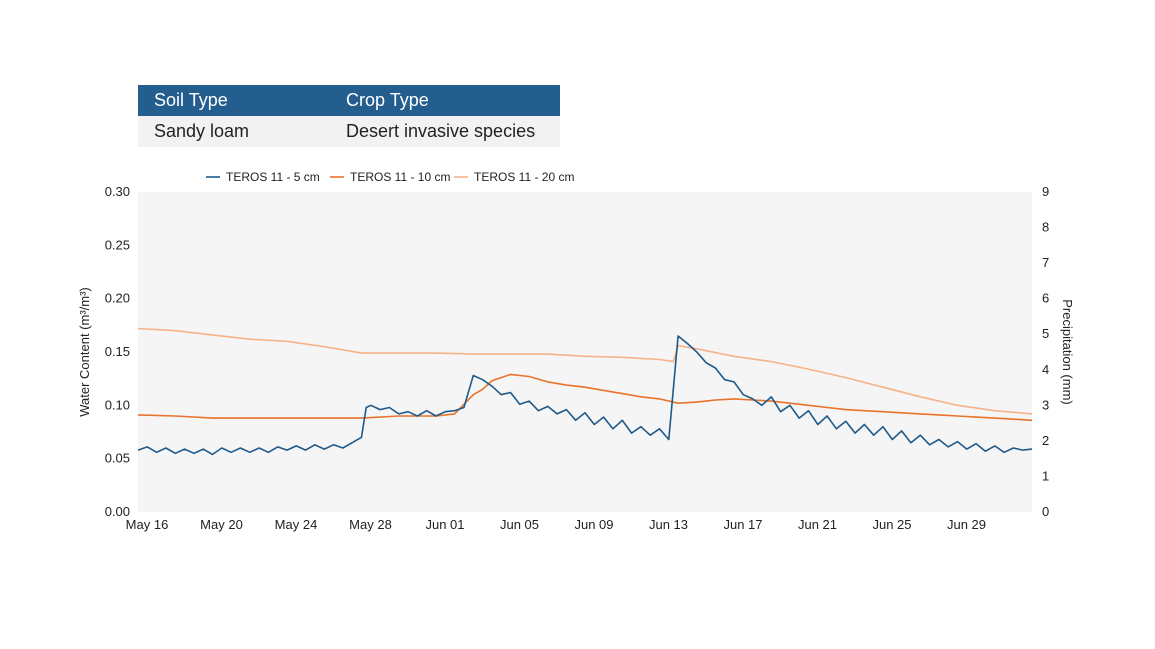 This screenshot has width=1155, height=649. I want to click on y-axis-right: 0 1 2 3 4 5 6 7 8 9, so click(1045, 351).